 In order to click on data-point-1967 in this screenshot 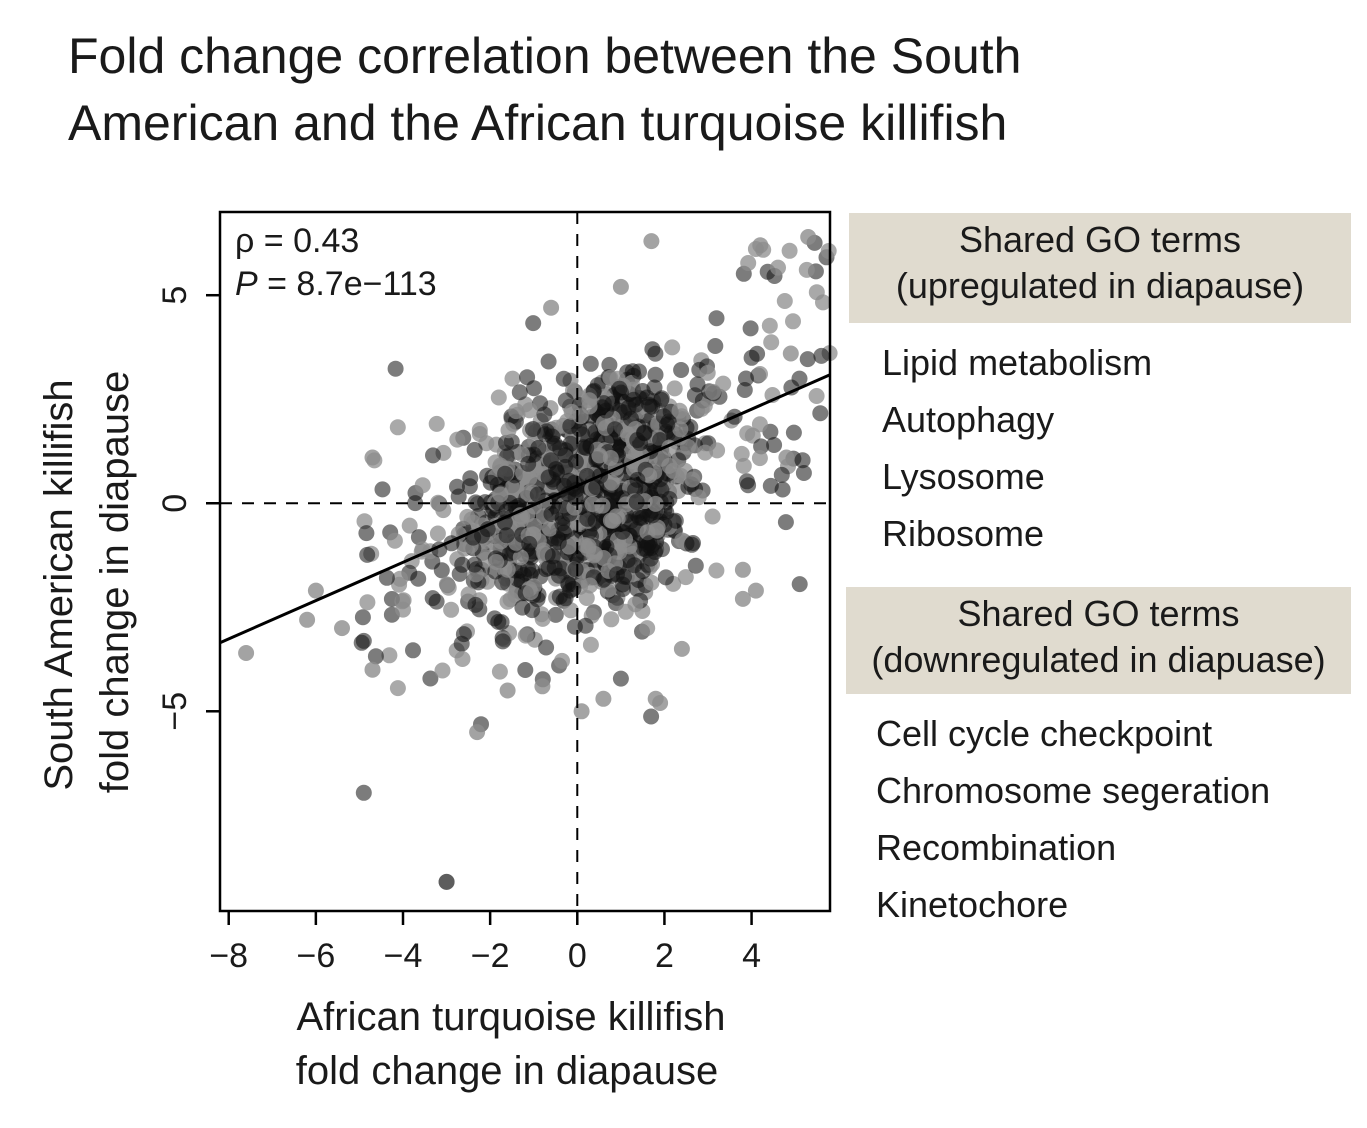, I will do `click(635, 604)`.